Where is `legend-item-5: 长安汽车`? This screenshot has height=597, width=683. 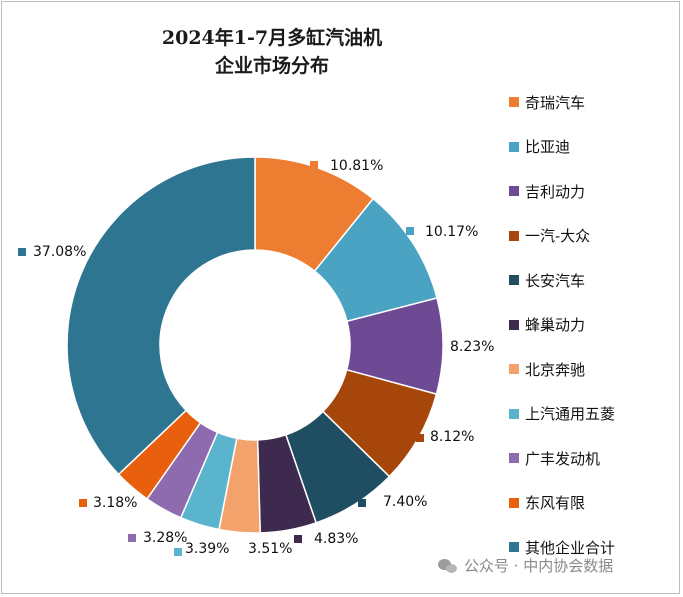 legend-item-5: 长安汽车 is located at coordinates (562, 280).